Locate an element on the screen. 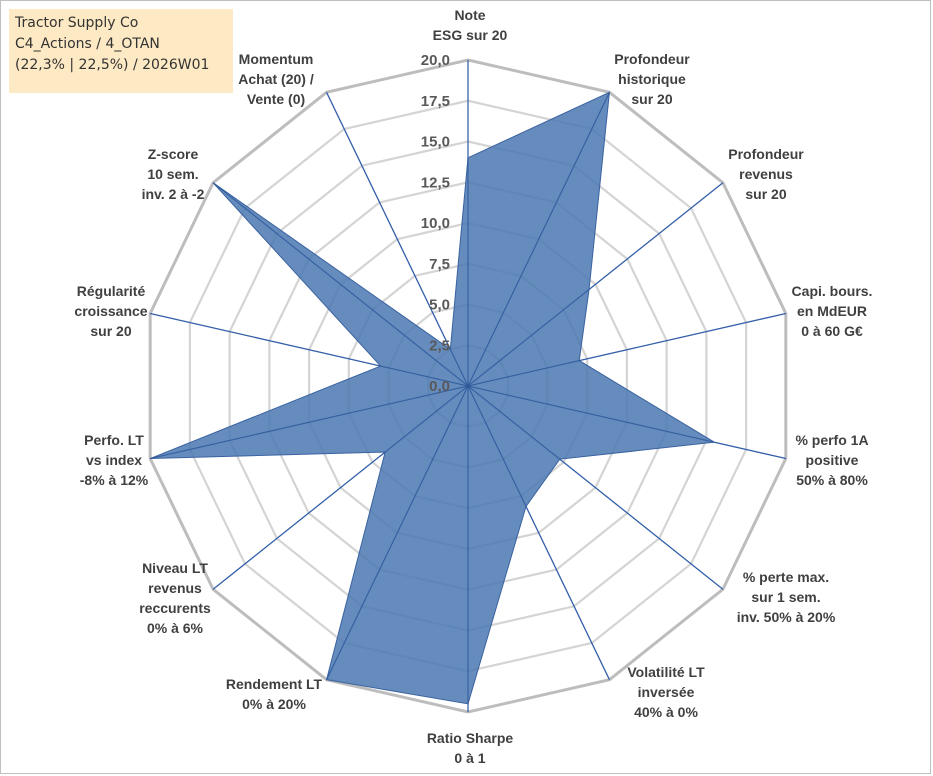  company-name: Tractor Supply Co is located at coordinates (77, 23).